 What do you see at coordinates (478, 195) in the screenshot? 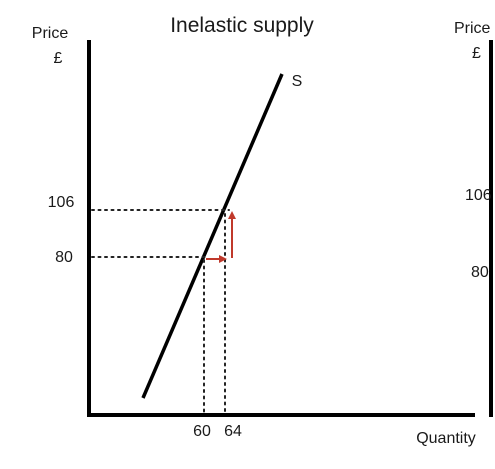
I see `right-panel-price-tick-106: 106` at bounding box center [478, 195].